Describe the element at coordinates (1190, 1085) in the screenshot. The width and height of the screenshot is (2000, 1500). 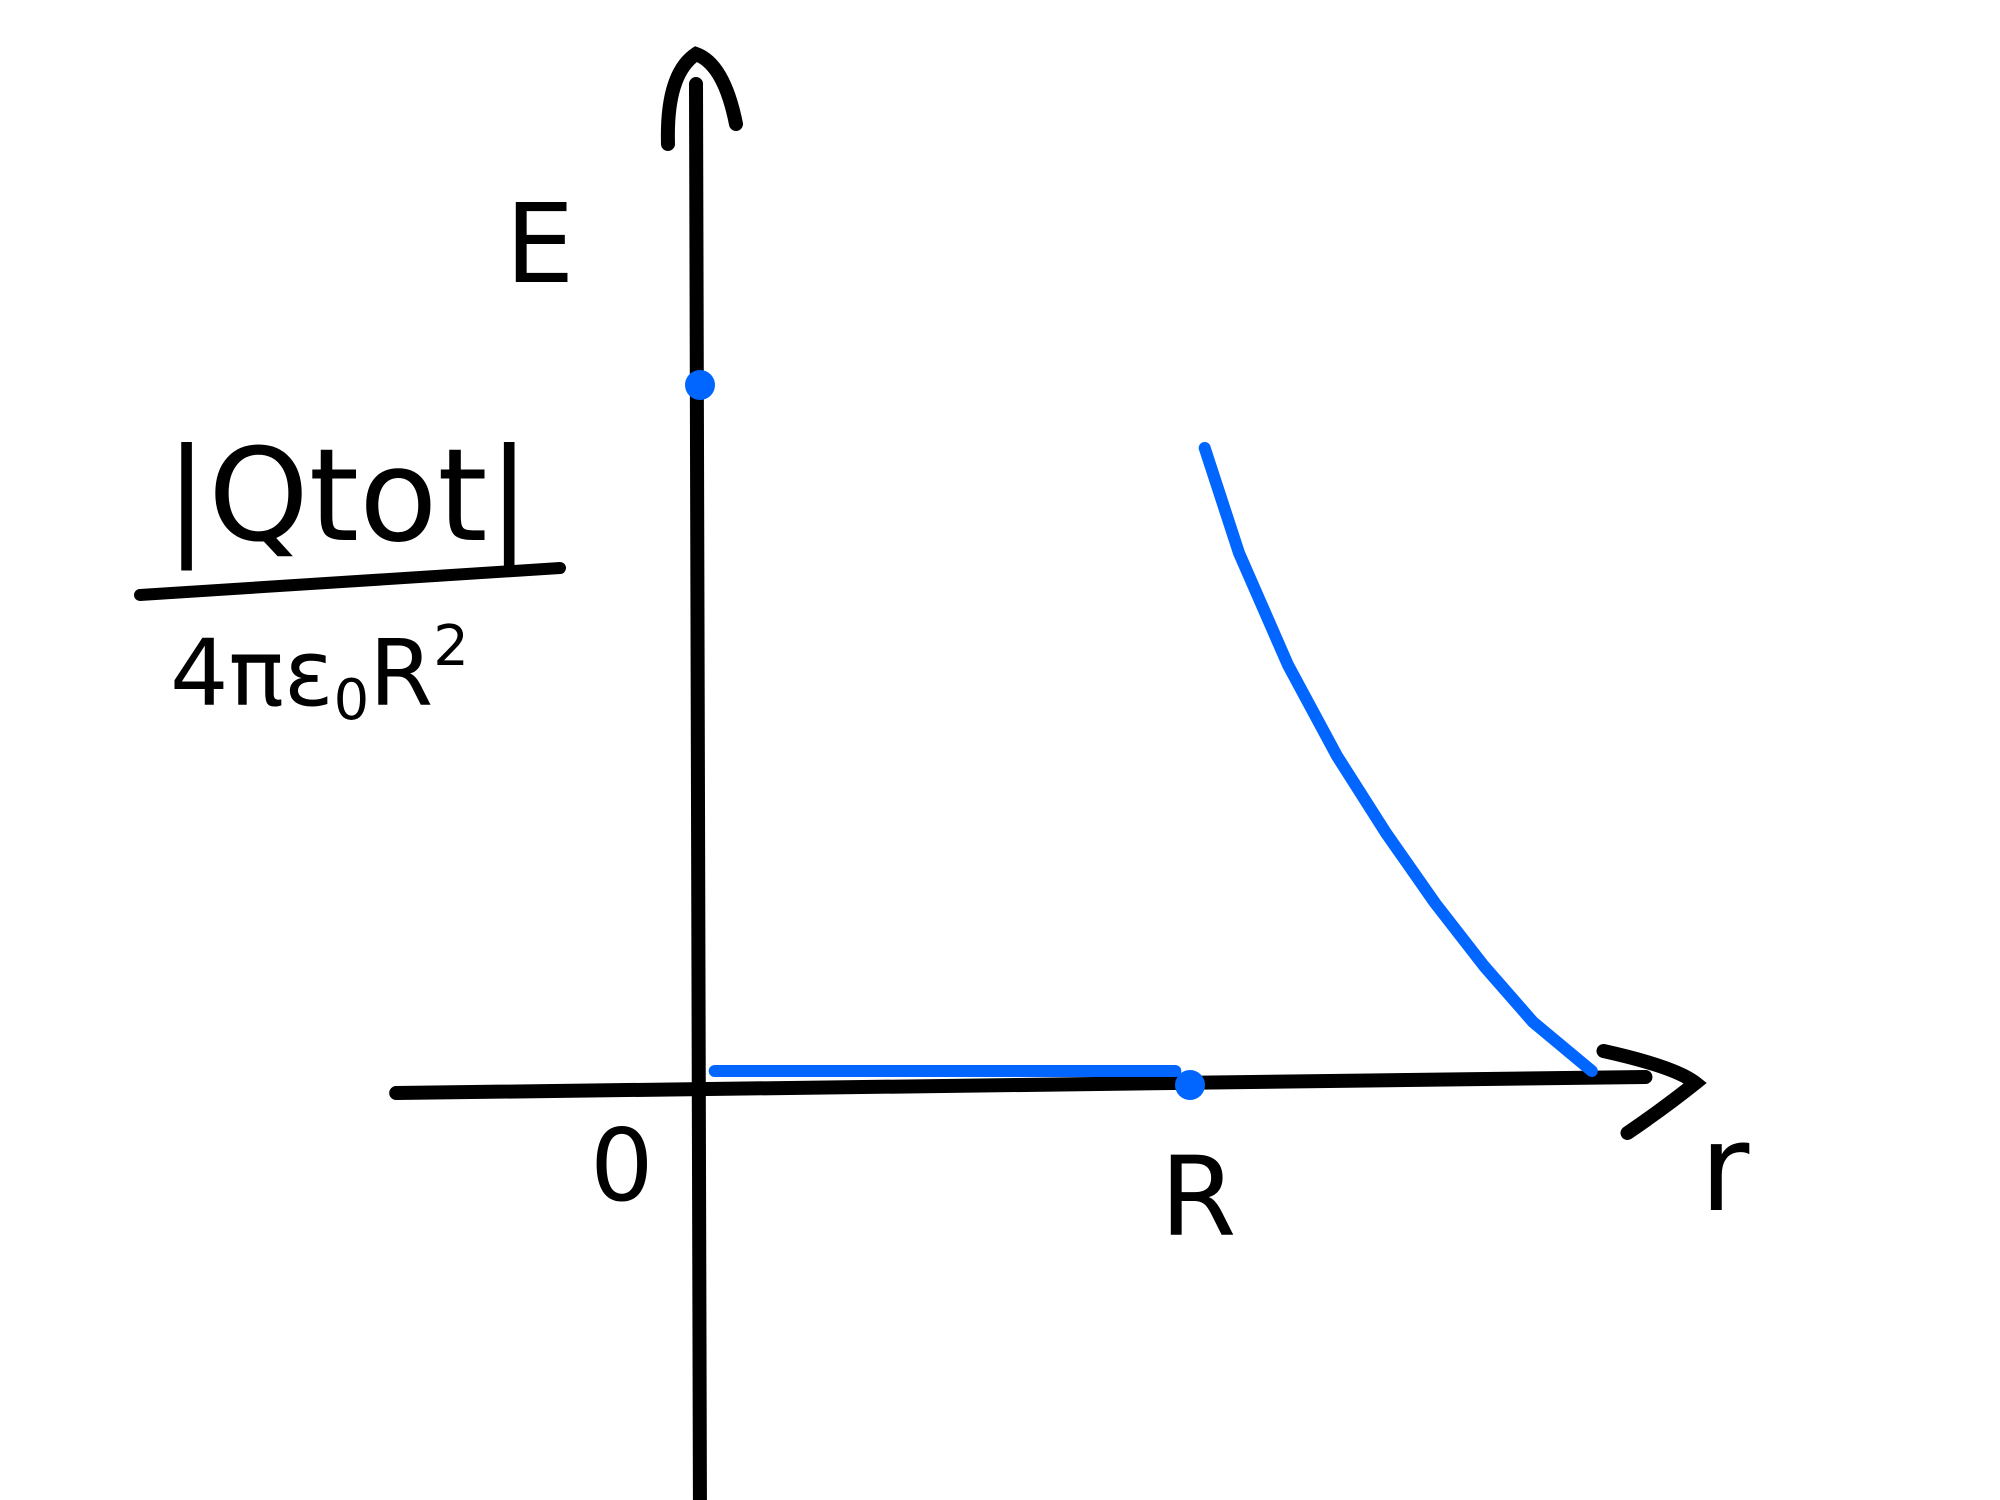
I see `point-at-r` at that location.